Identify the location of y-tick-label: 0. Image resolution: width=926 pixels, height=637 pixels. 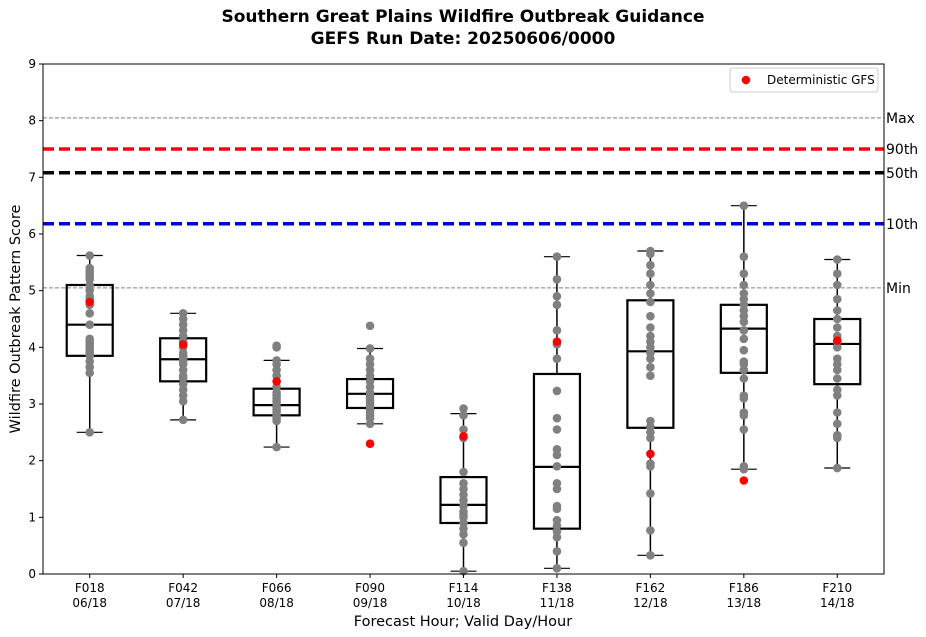
(32, 574).